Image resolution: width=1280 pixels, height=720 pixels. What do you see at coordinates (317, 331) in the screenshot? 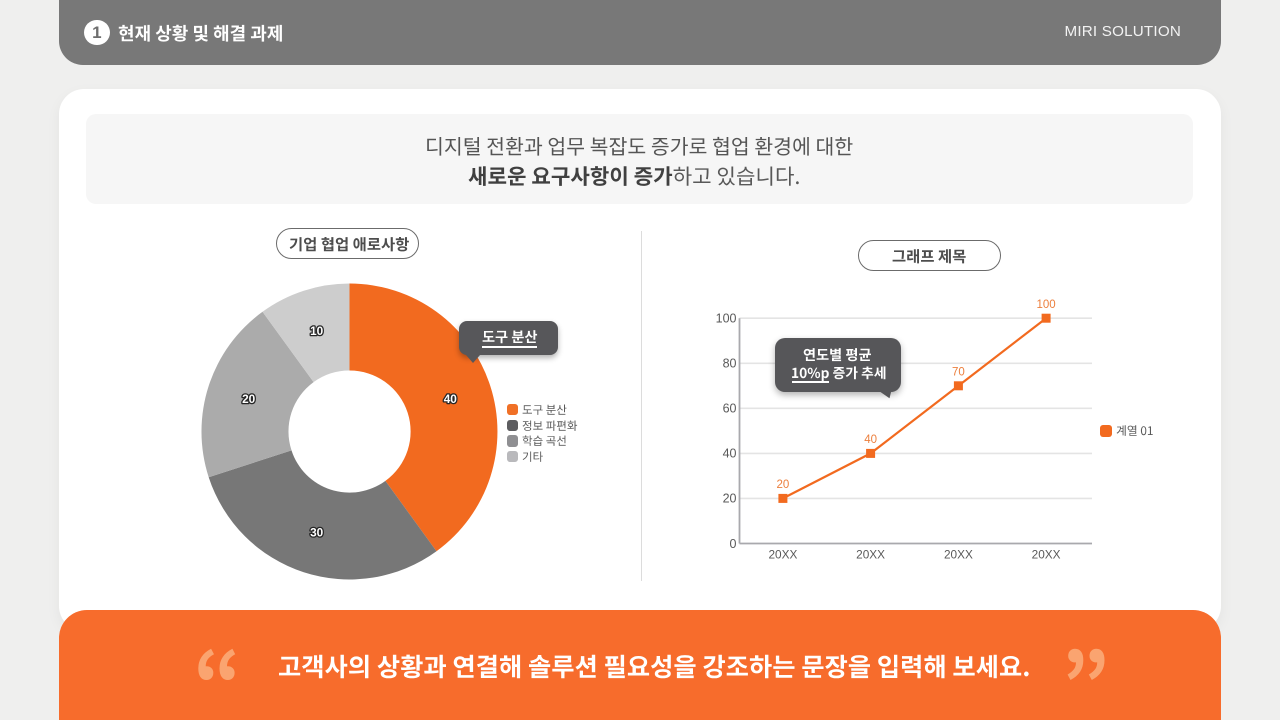
I see `svg-text: 10` at bounding box center [317, 331].